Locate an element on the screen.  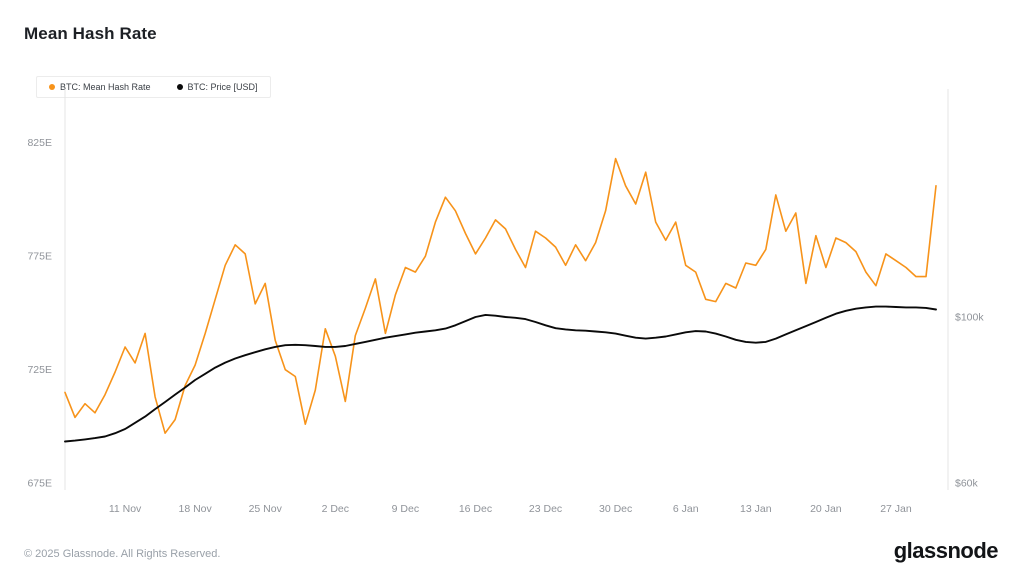
left-axis-tick-label: 775E is located at coordinates (39, 257).